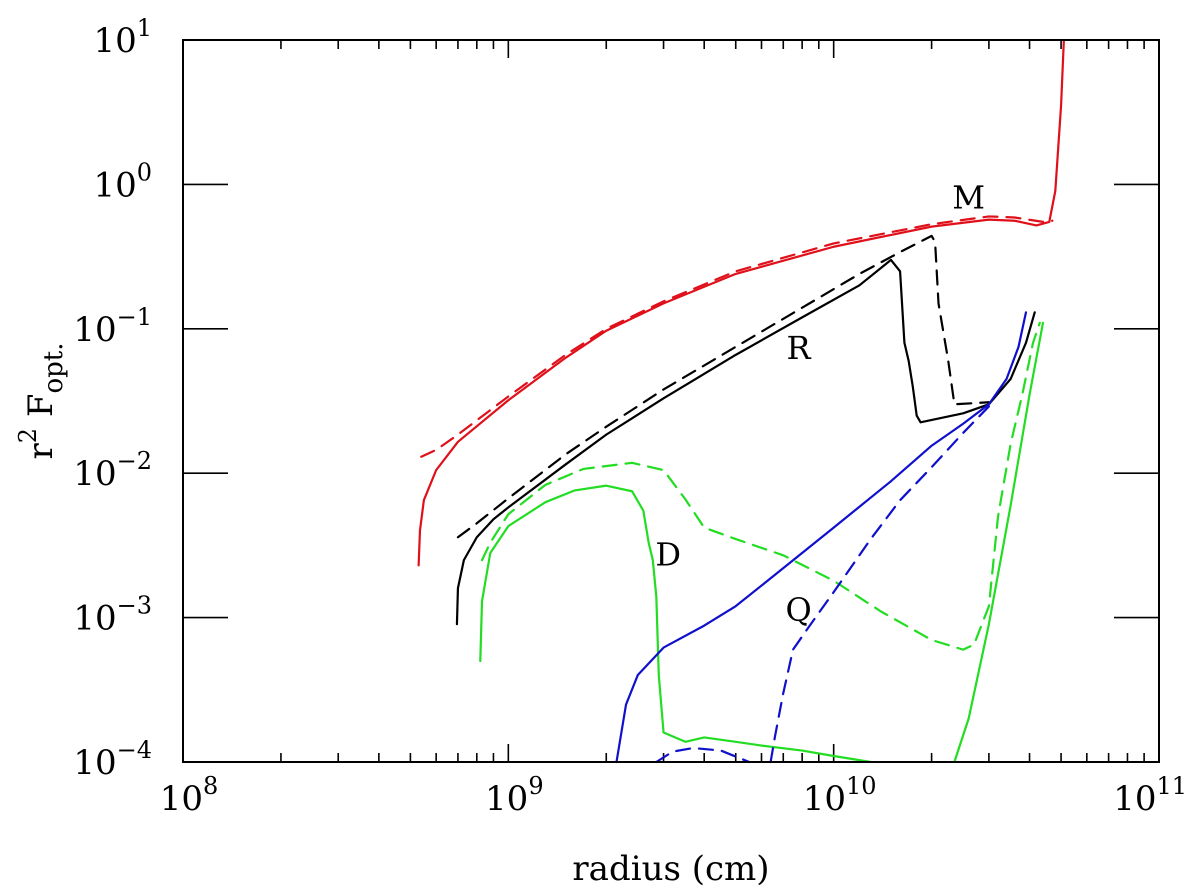 The width and height of the screenshot is (1200, 895). What do you see at coordinates (122, 181) in the screenshot?
I see `y-tick-label: 10⁰` at bounding box center [122, 181].